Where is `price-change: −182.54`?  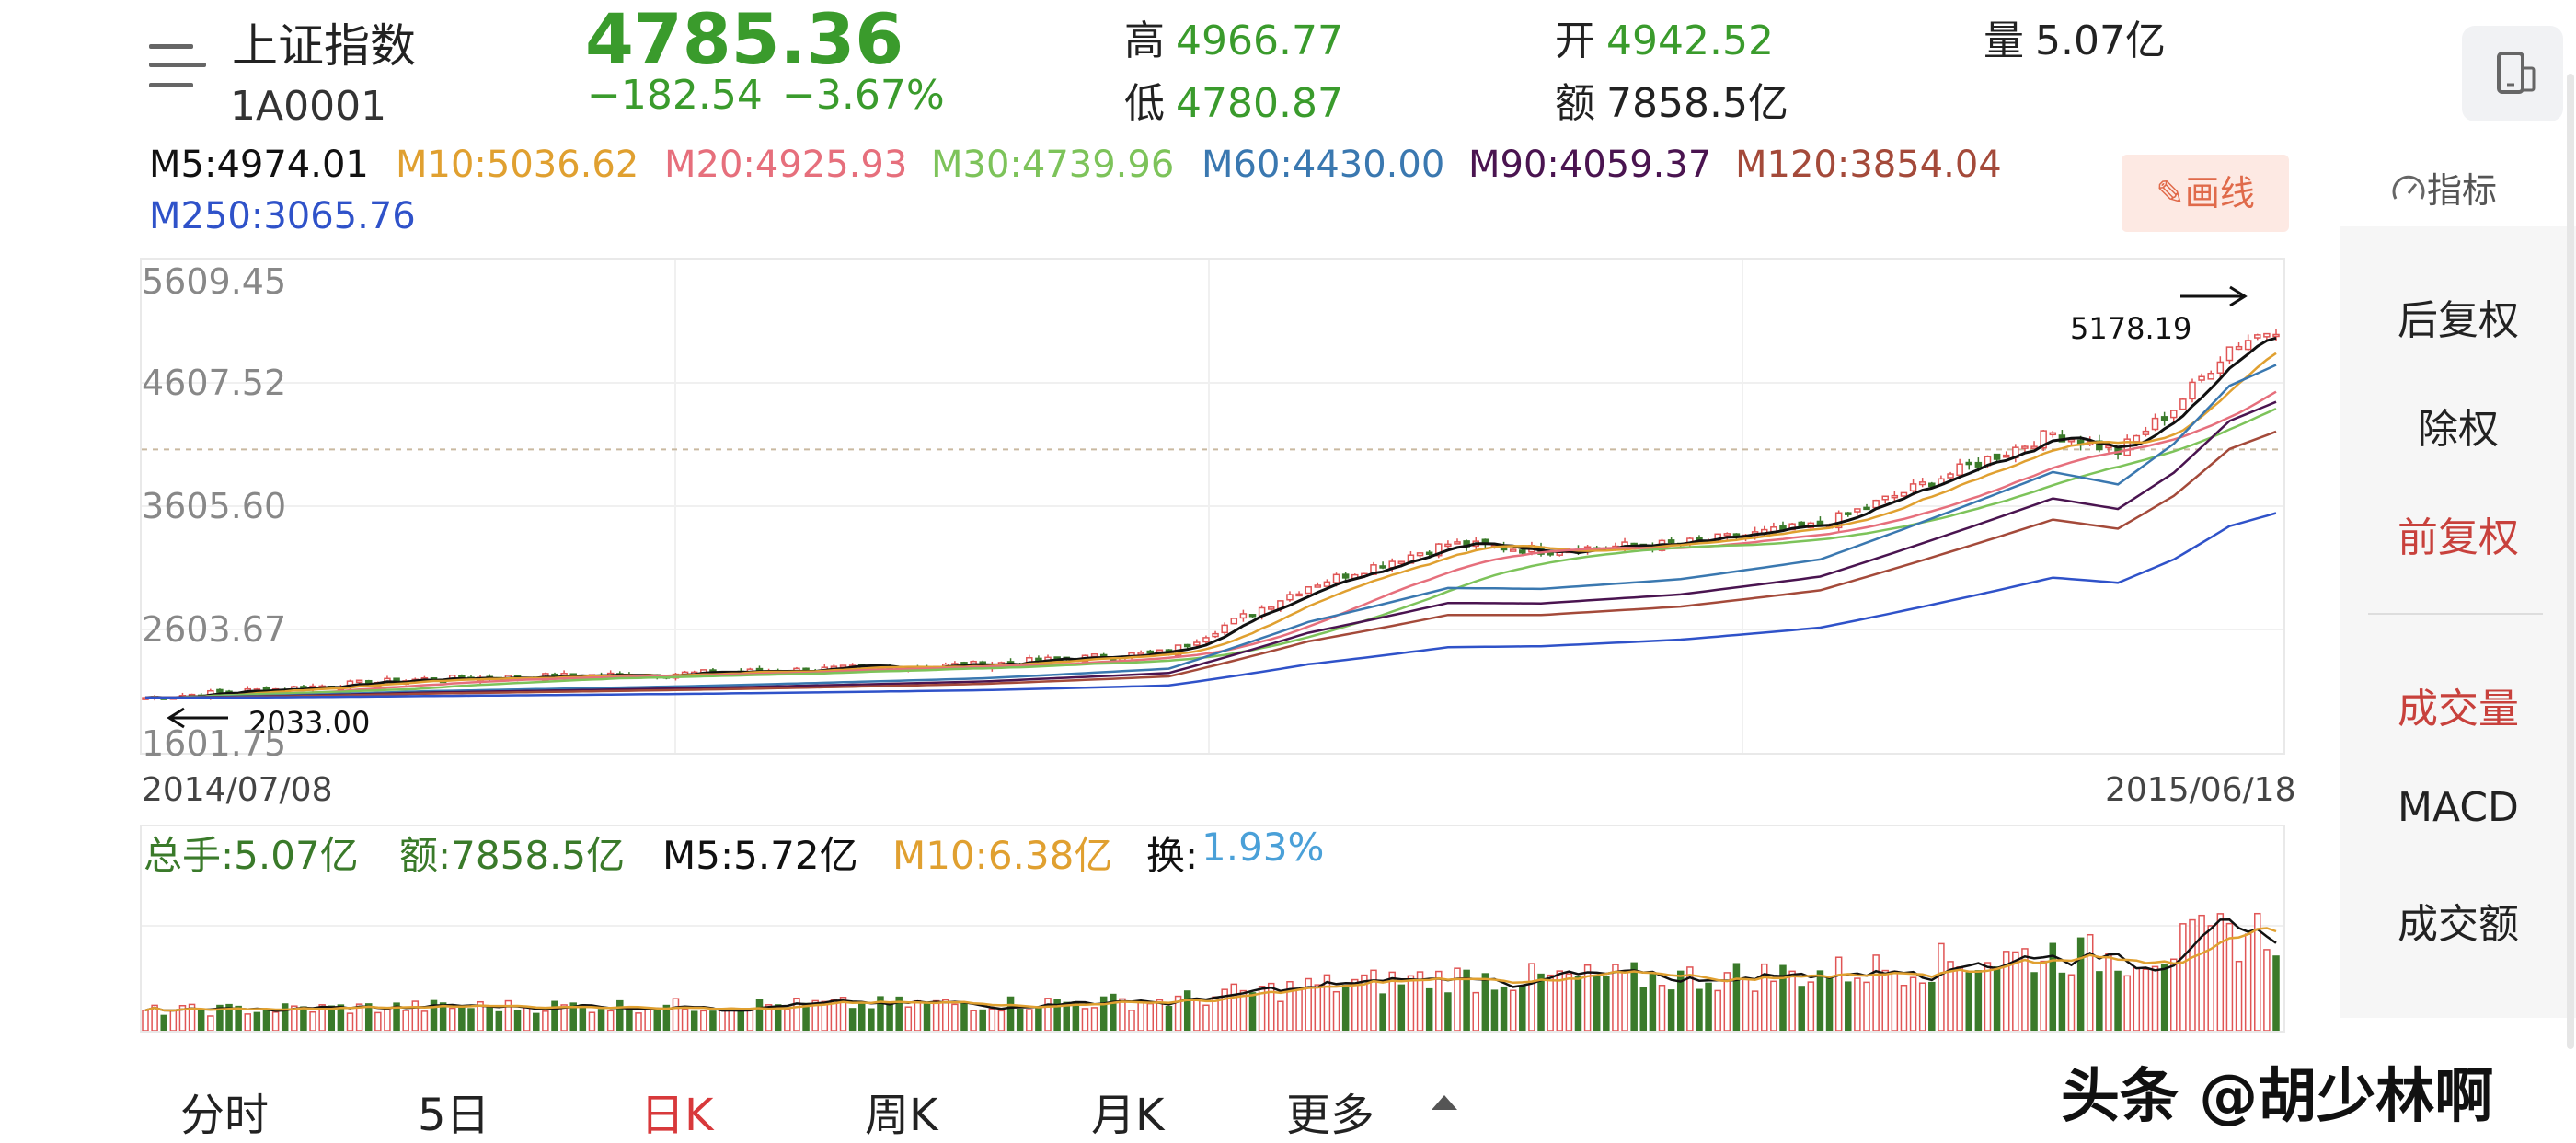 price-change: −182.54 is located at coordinates (675, 95).